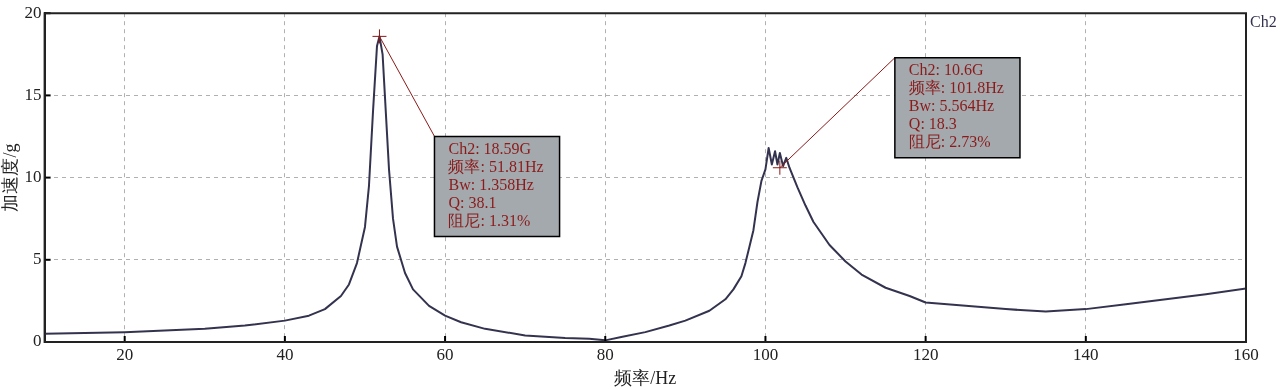 Image resolution: width=1280 pixels, height=390 pixels. What do you see at coordinates (1086, 354) in the screenshot?
I see `x-tick-label: 140` at bounding box center [1086, 354].